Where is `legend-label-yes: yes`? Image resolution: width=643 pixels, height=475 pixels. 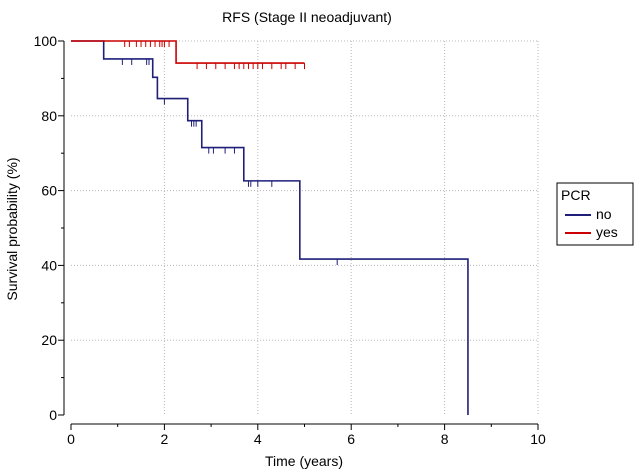 legend-label-yes: yes is located at coordinates (607, 232).